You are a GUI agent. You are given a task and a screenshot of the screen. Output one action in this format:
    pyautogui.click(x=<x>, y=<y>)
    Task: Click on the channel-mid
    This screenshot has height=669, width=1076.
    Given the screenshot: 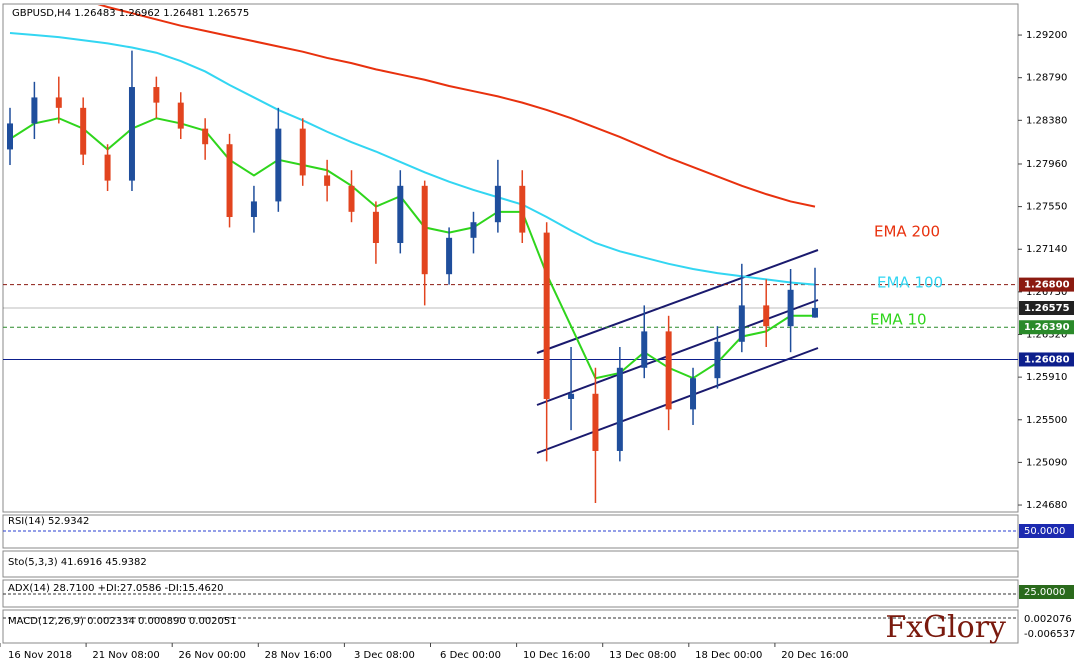 What is the action you would take?
    pyautogui.click(x=677, y=352)
    